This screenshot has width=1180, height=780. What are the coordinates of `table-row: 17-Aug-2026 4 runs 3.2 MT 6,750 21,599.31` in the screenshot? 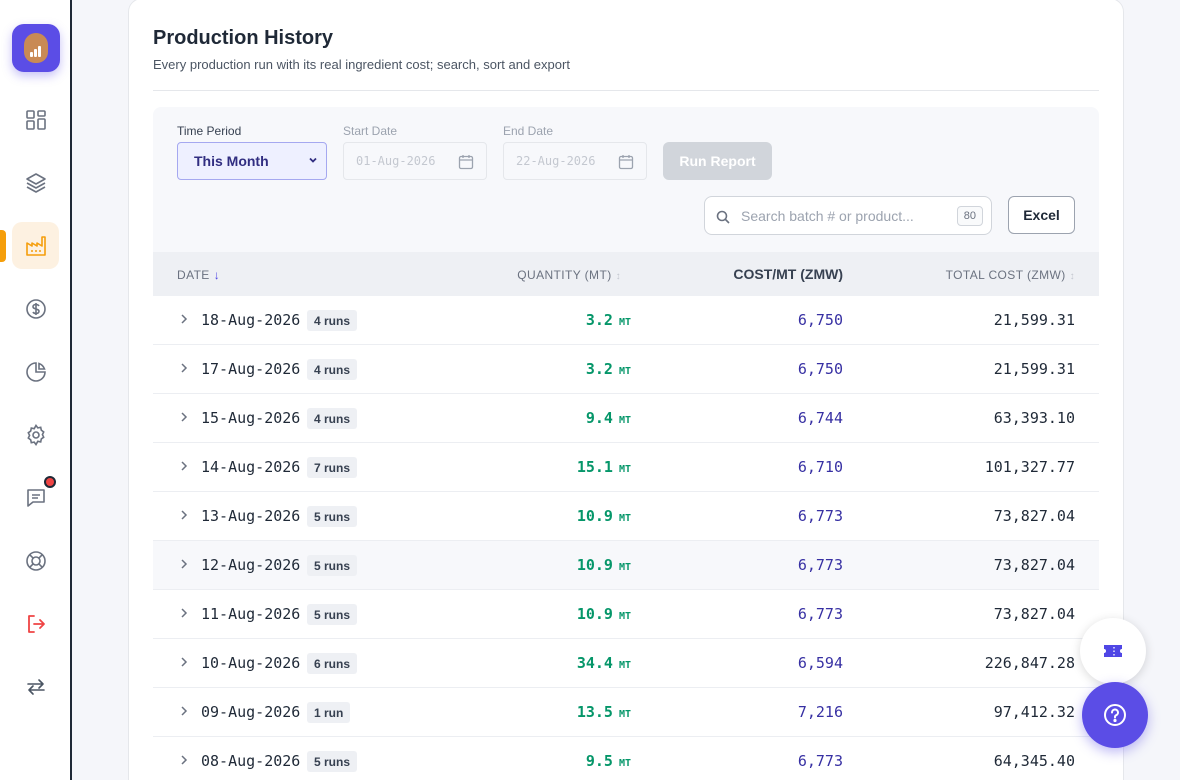 It's located at (626, 369).